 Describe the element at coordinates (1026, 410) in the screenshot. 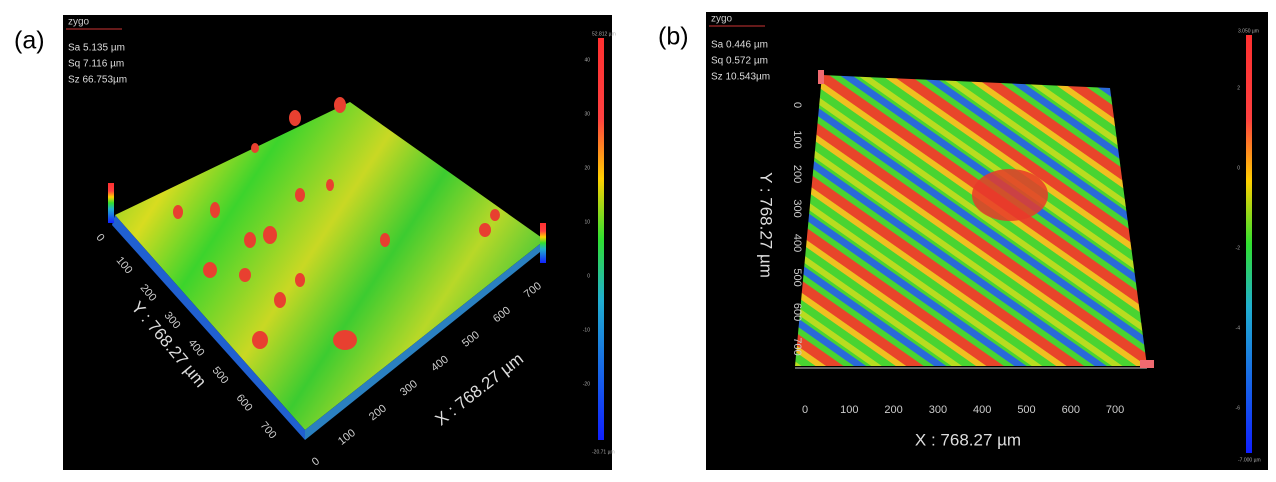

I see `x-tick-label: 500` at that location.